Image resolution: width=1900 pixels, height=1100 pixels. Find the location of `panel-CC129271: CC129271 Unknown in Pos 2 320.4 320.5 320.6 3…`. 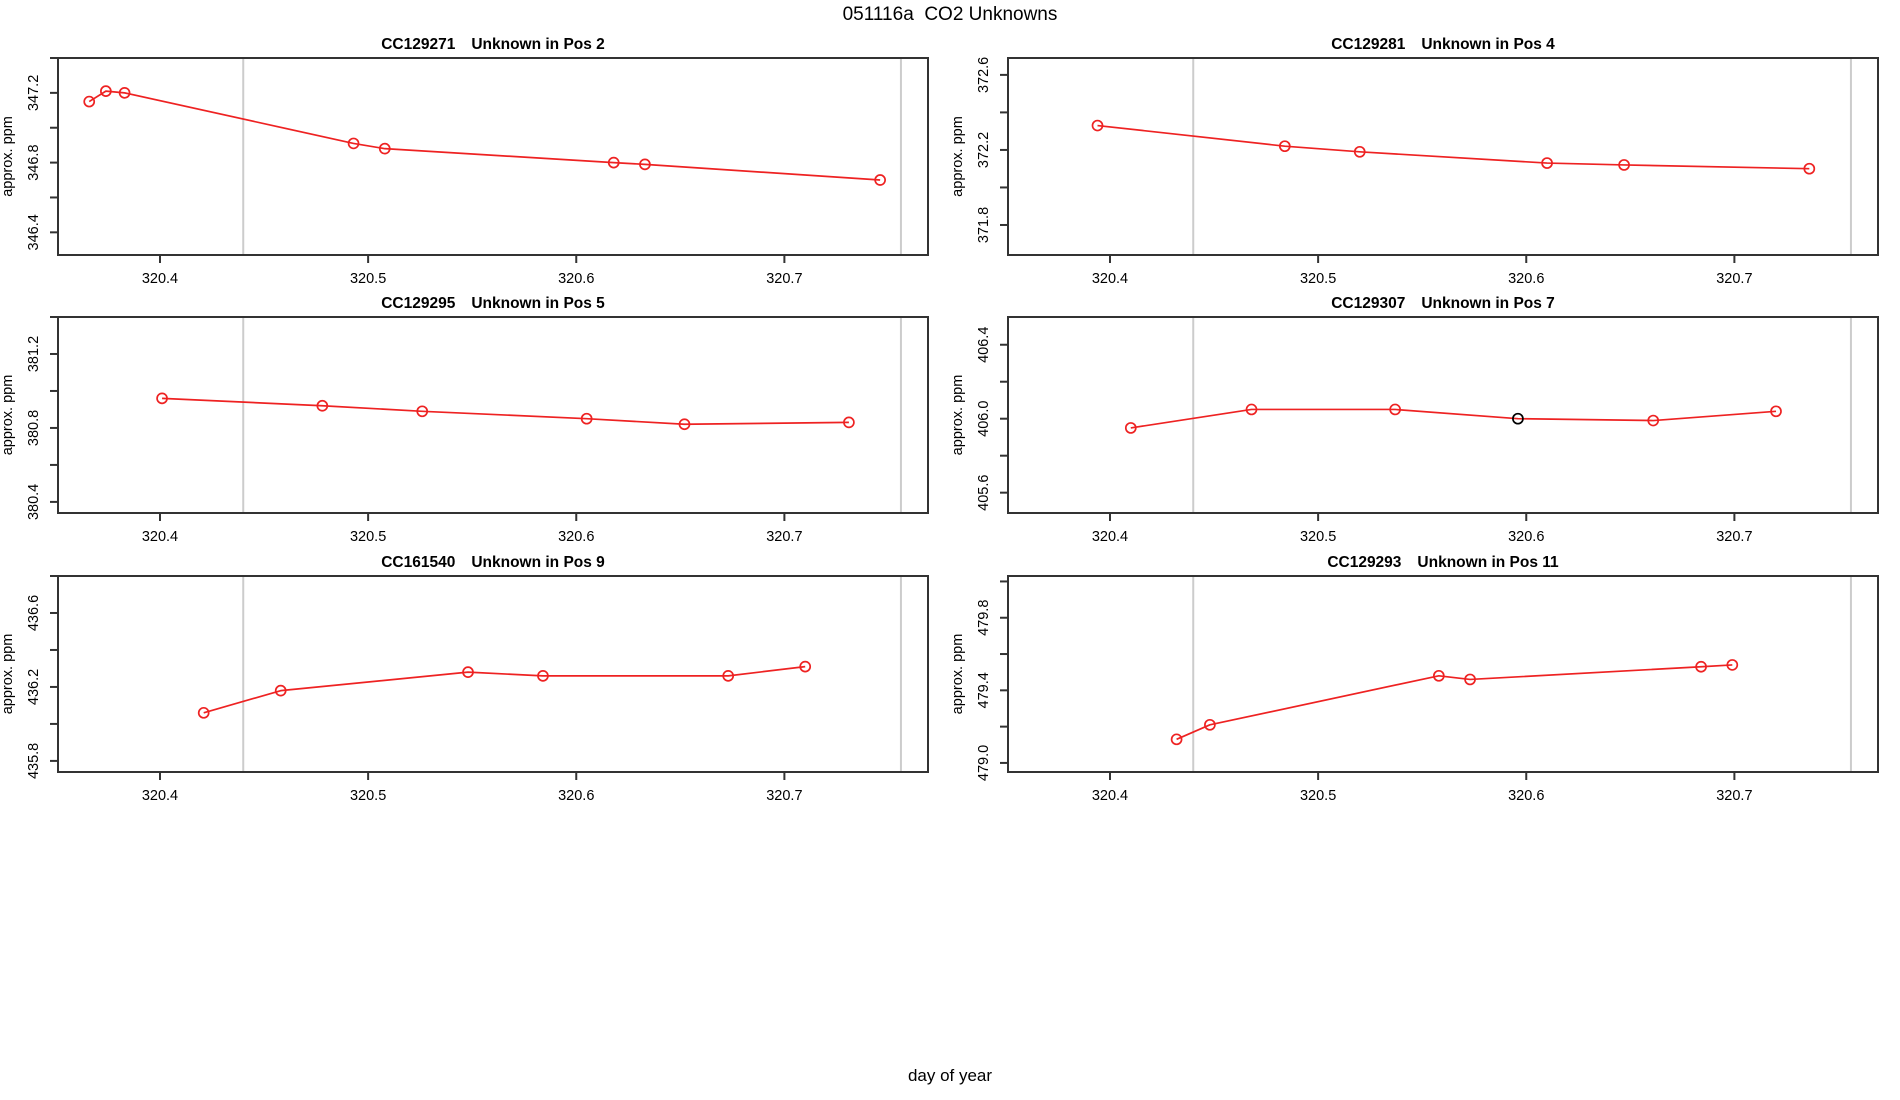

panel-CC129271: CC129271 Unknown in Pos 2 320.4 320.5 320.6 3… is located at coordinates (464, 161).